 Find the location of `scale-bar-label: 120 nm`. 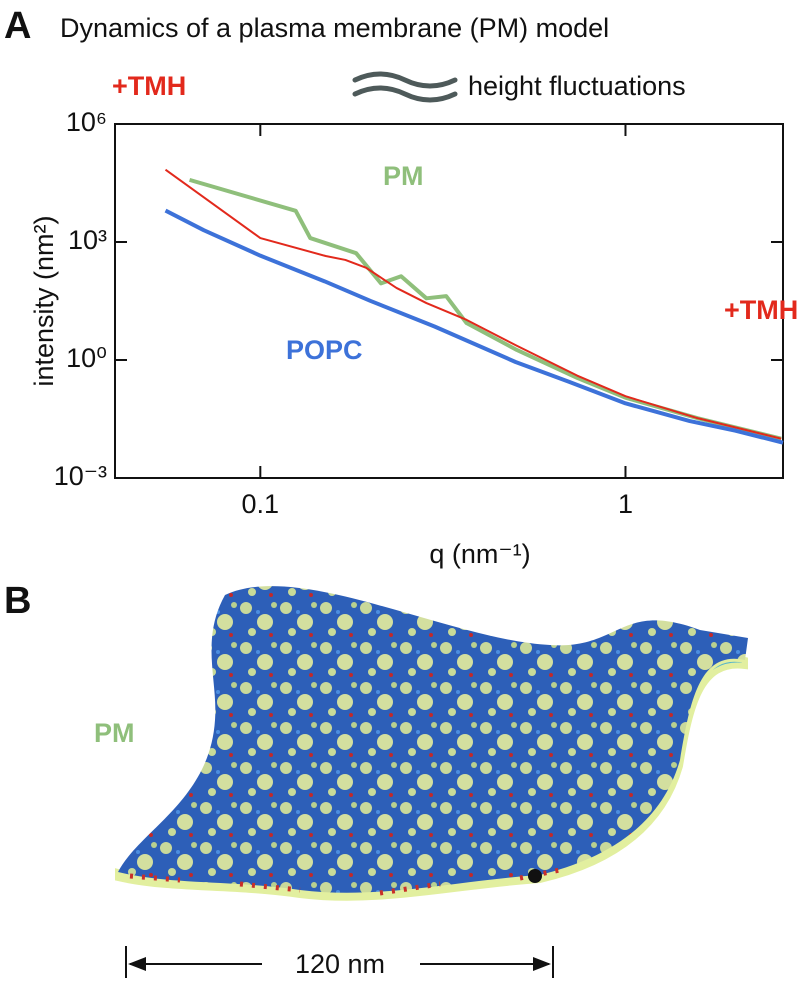

scale-bar-label: 120 nm is located at coordinates (340, 964).